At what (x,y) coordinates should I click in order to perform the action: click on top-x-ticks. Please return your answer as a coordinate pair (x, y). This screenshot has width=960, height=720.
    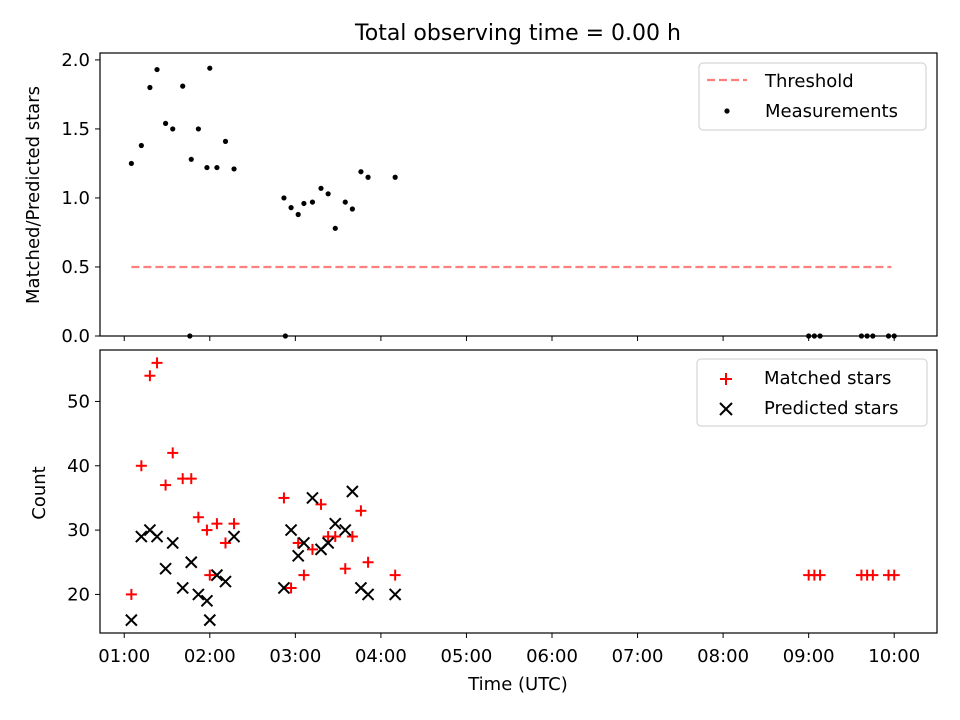
    Looking at the image, I should click on (509, 338).